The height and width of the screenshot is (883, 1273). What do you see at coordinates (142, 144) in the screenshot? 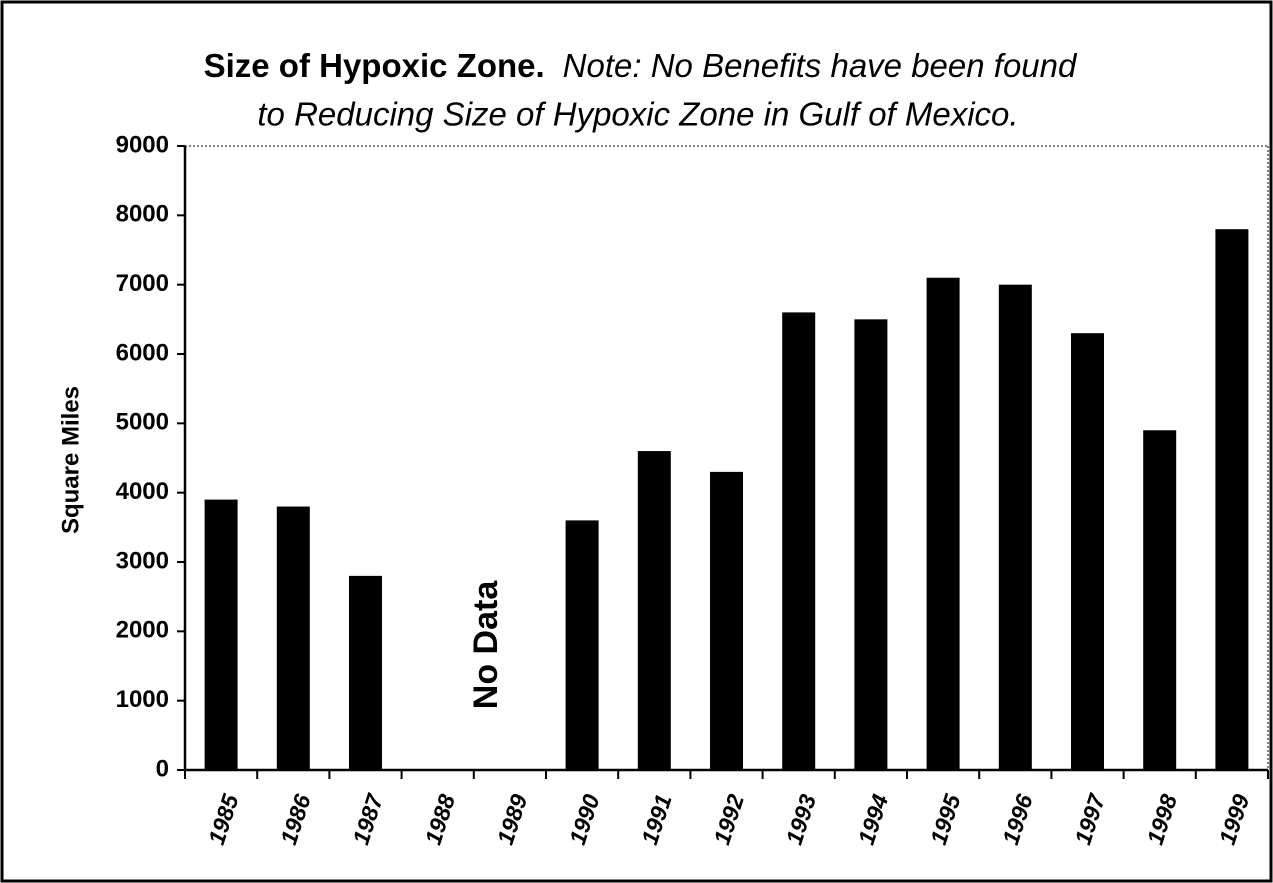
I see `y-tick-label: 9000` at bounding box center [142, 144].